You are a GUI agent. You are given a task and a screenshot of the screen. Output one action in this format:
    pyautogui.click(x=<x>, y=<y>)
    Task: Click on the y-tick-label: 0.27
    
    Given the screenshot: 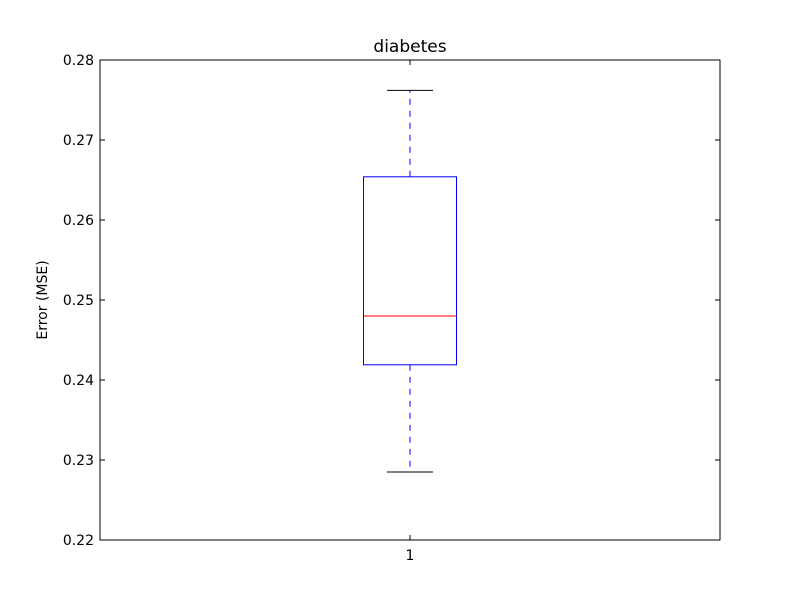 What is the action you would take?
    pyautogui.click(x=78, y=141)
    